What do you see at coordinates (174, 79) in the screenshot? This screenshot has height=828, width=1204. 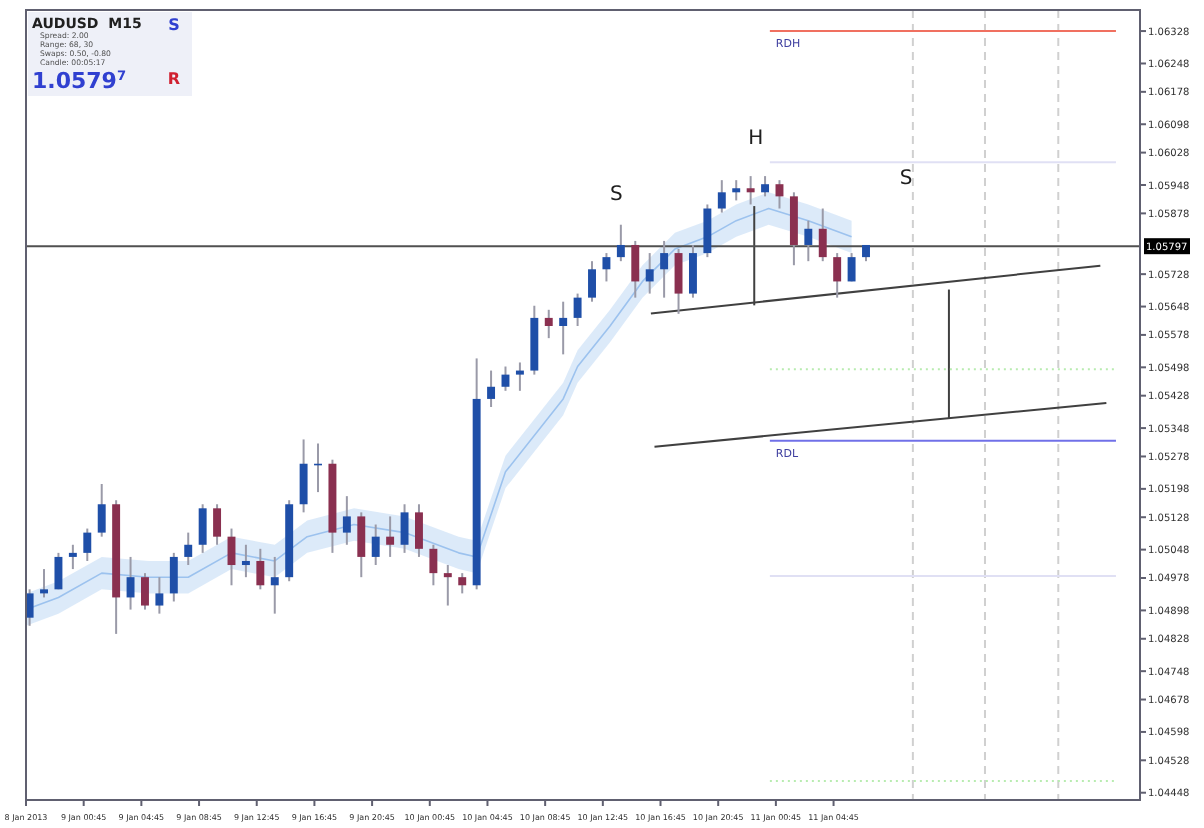 I see `annotation: R` at bounding box center [174, 79].